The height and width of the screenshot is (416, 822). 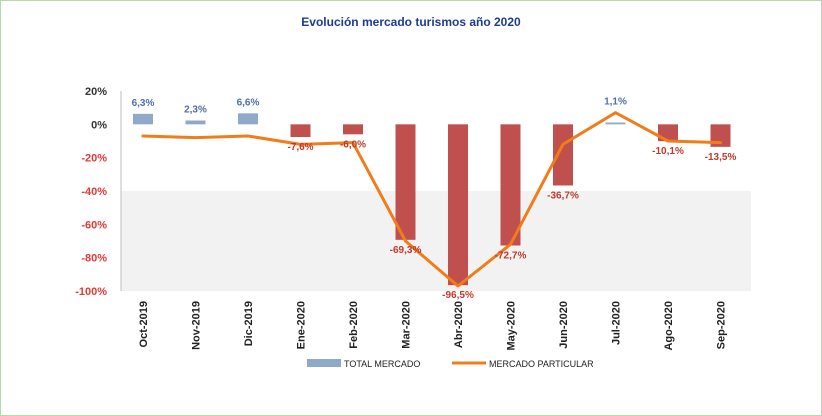 I want to click on data-label: 2,3%, so click(x=195, y=110).